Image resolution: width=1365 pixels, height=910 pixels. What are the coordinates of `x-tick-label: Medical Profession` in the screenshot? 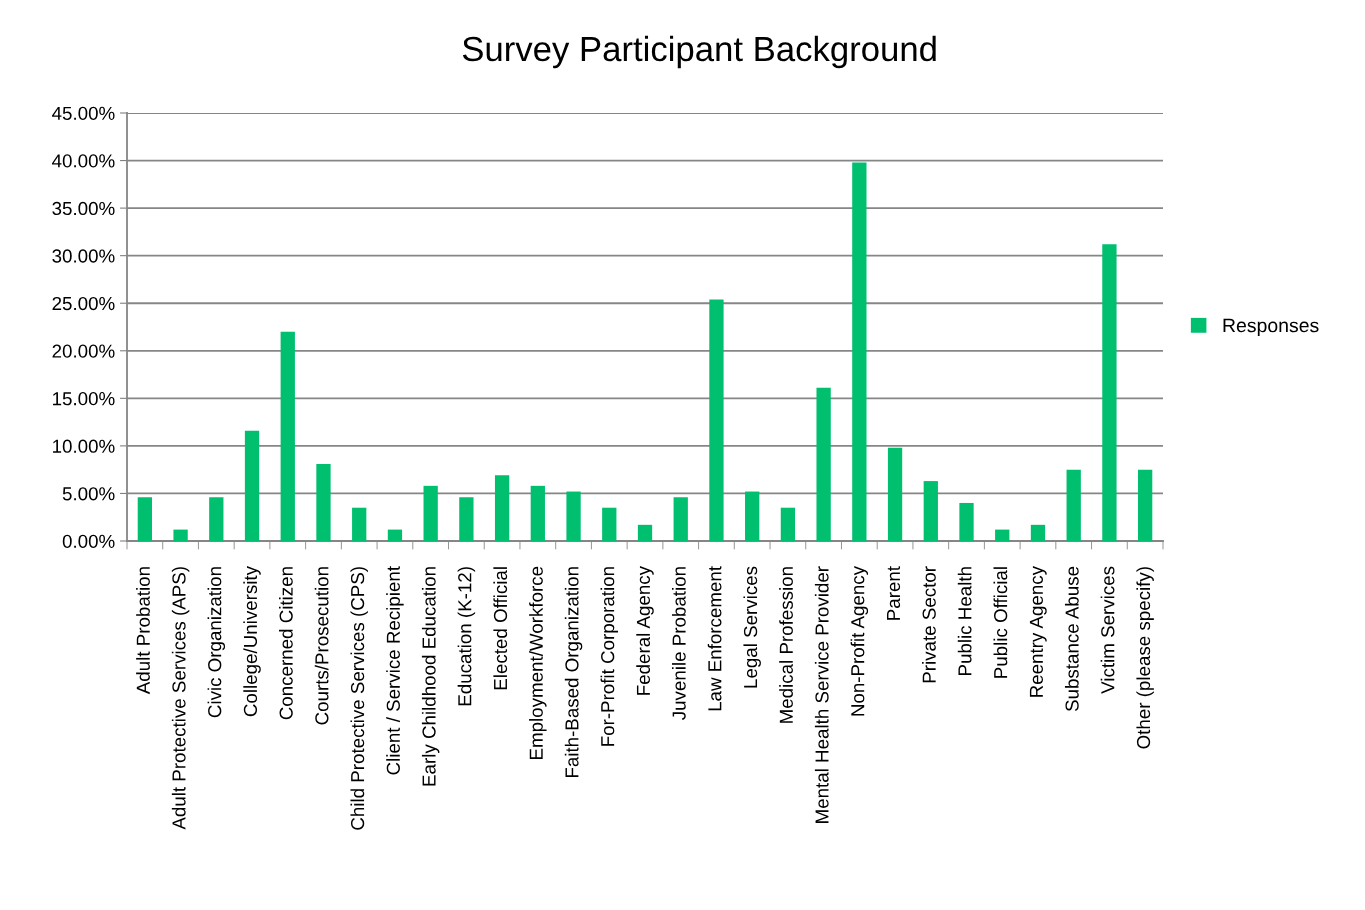 It's located at (786, 645).